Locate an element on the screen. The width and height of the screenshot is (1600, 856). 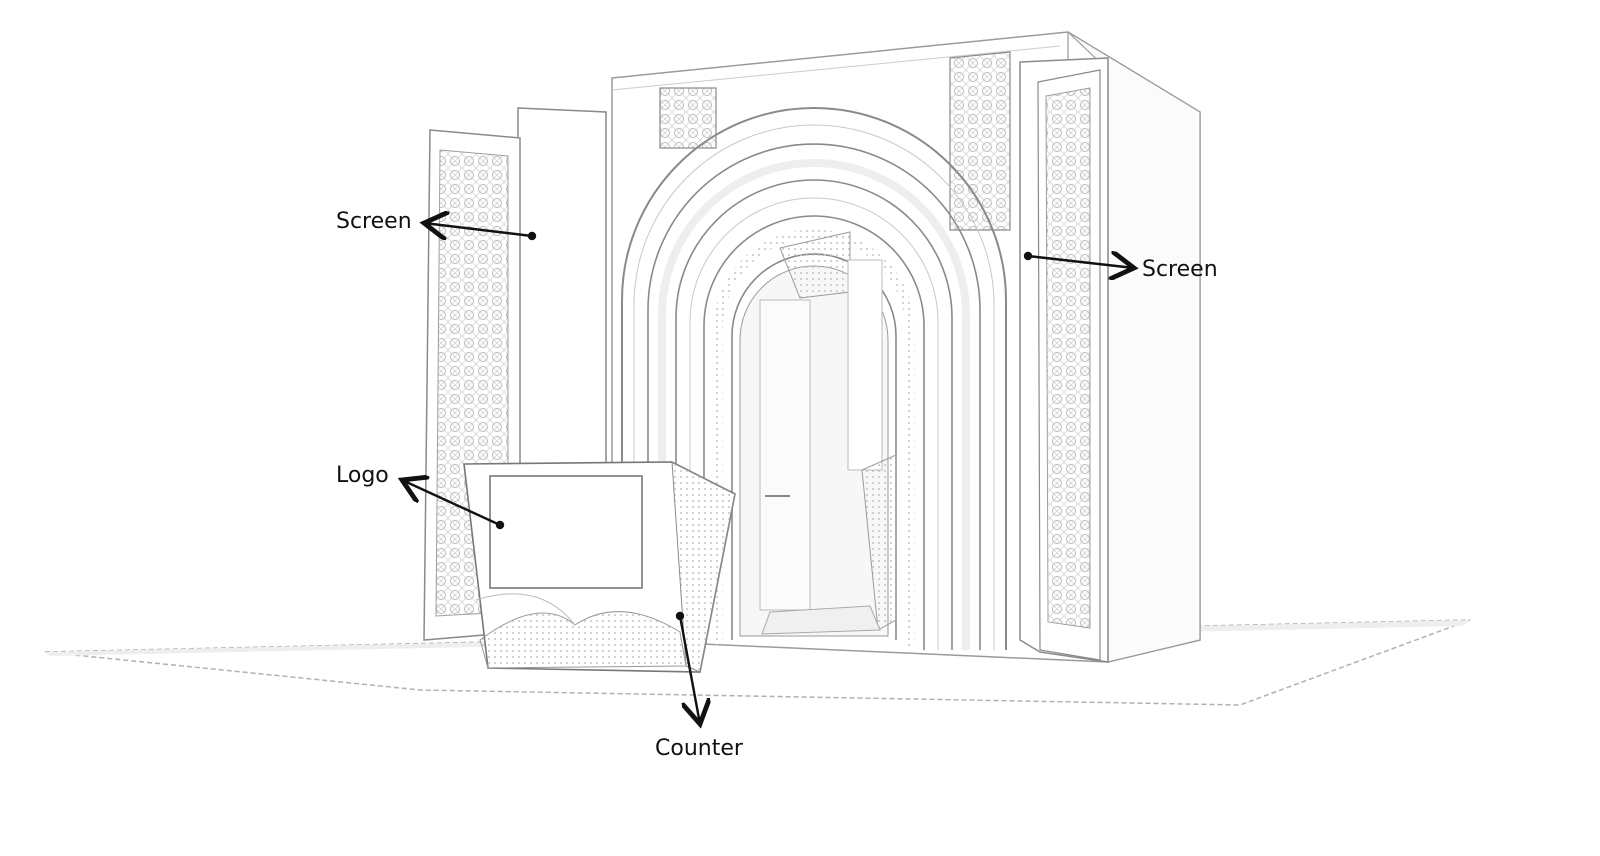
lattice-panel-top-left is located at coordinates (688, 118).